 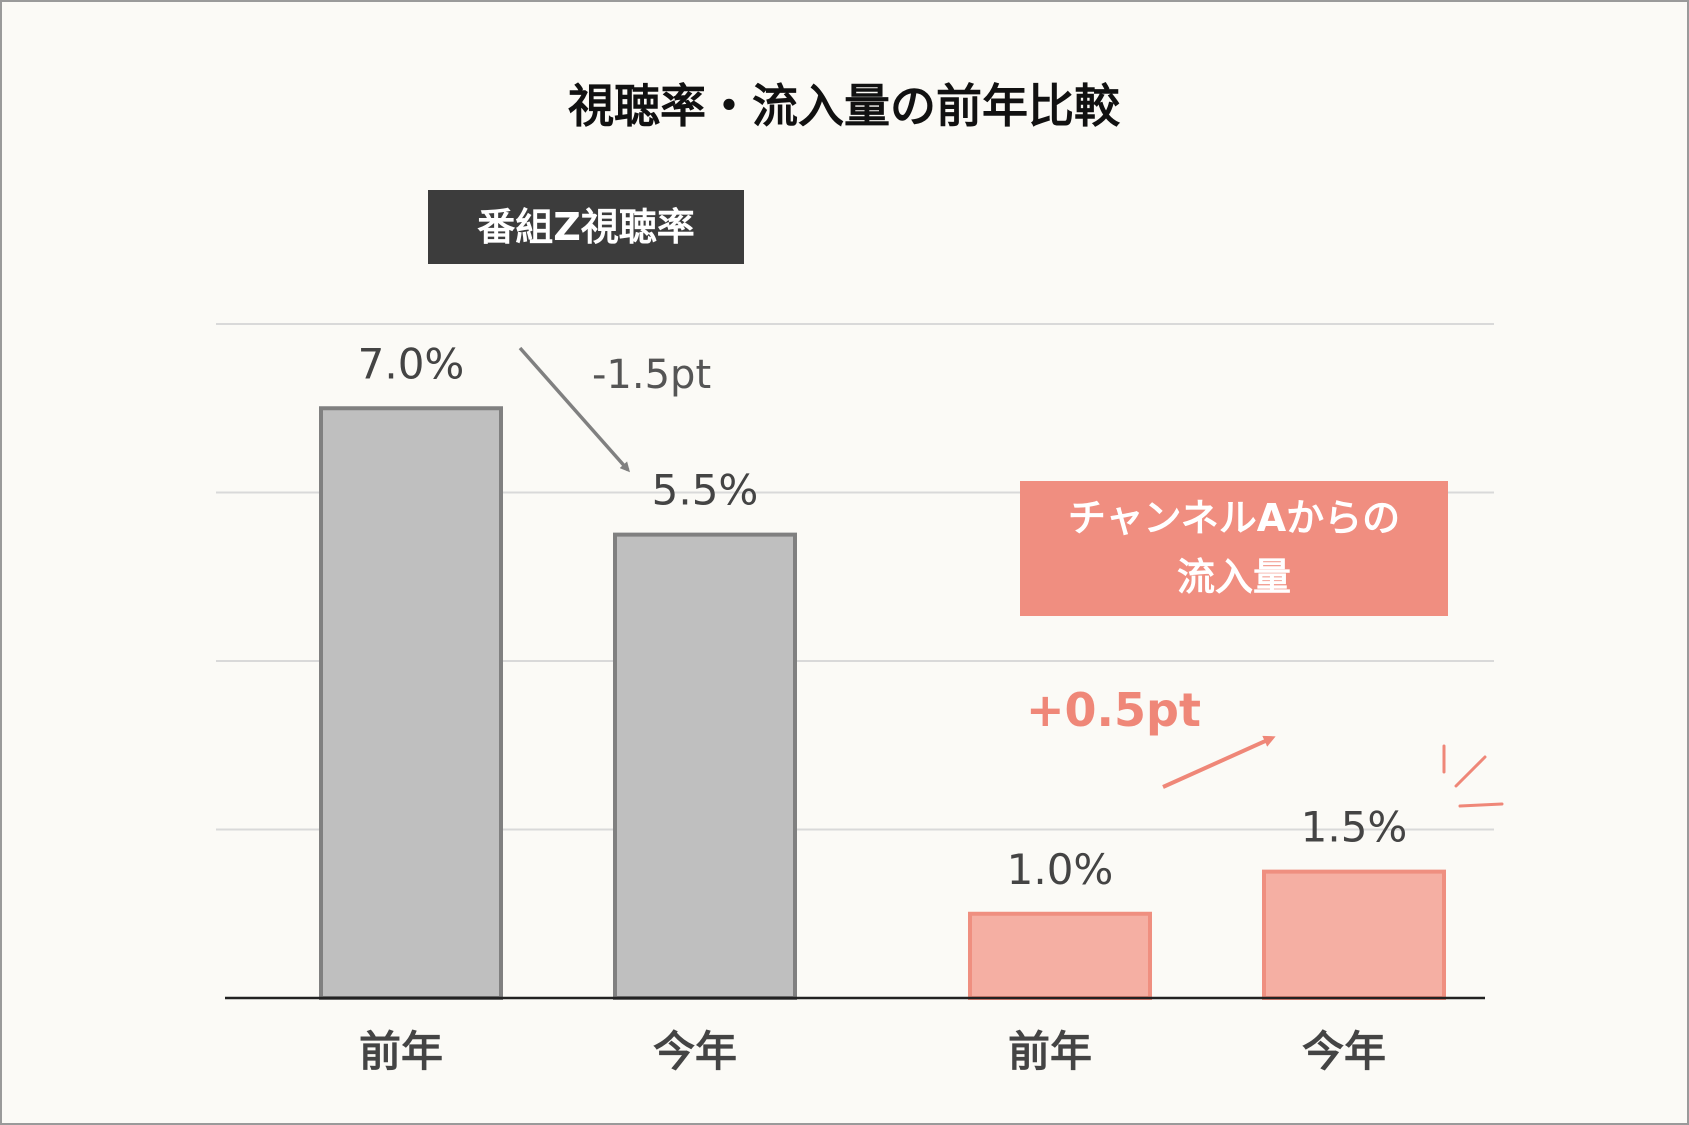 What do you see at coordinates (1354, 827) in the screenshot?
I see `value-label-1-1: 1.5%` at bounding box center [1354, 827].